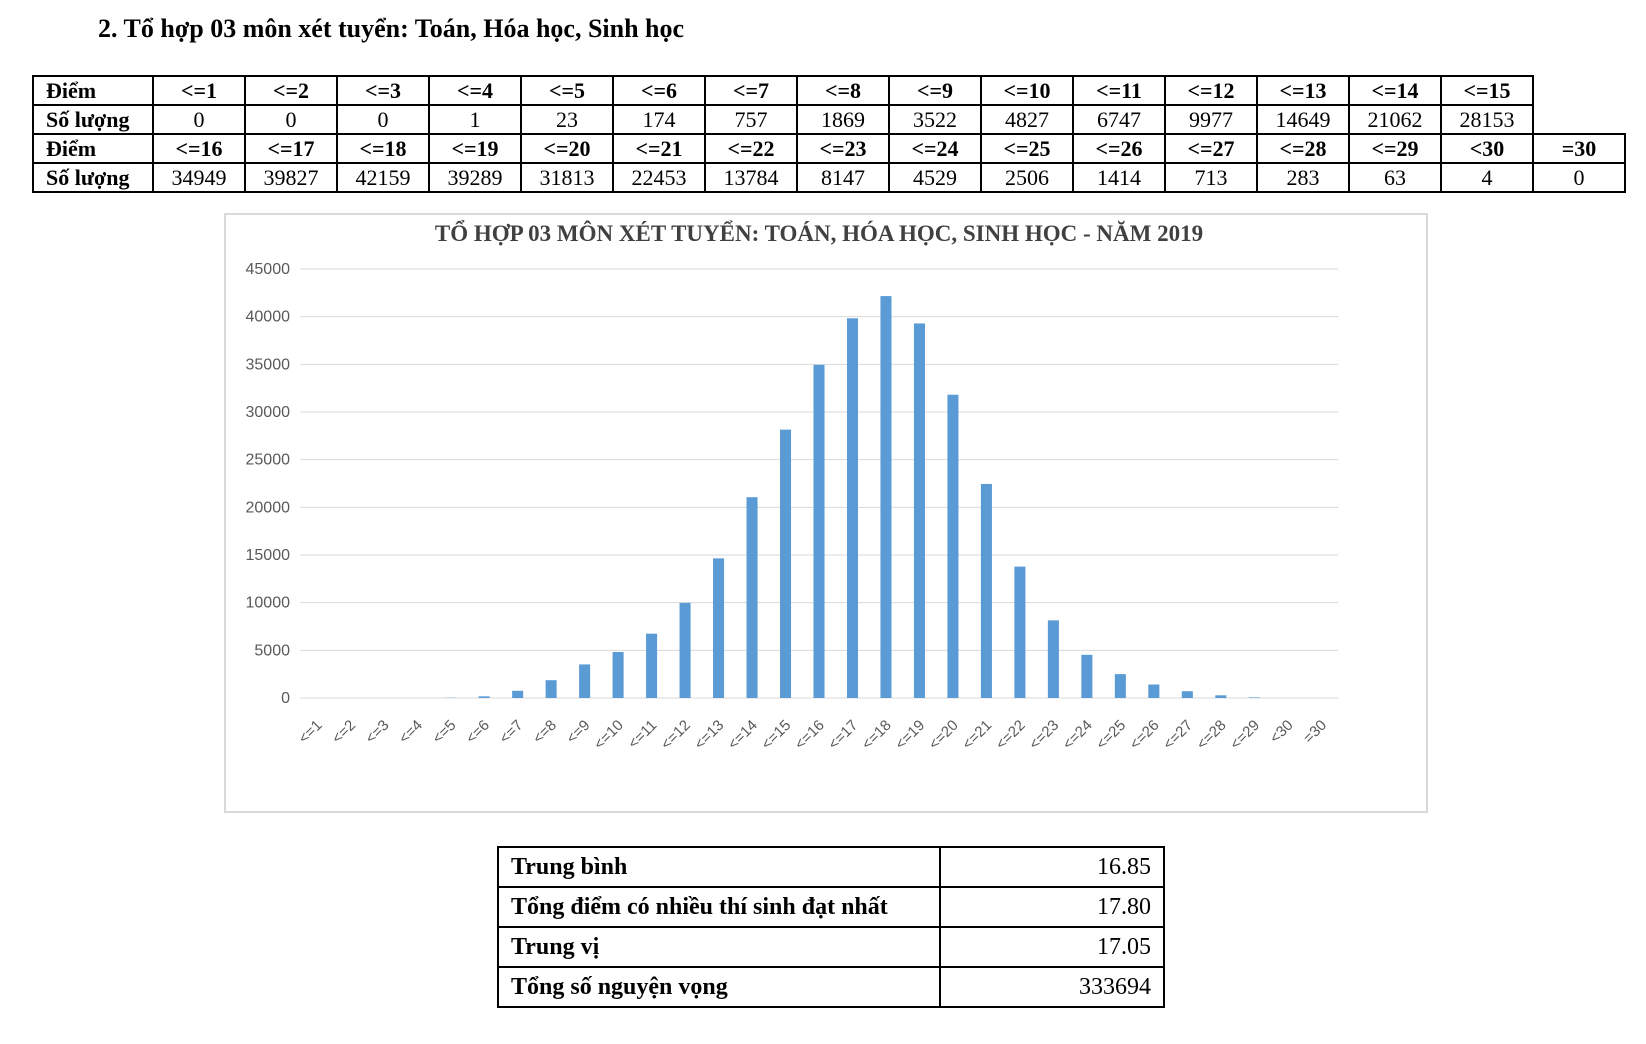 Image resolution: width=1646 pixels, height=1044 pixels. Describe the element at coordinates (935, 148) in the screenshot. I see `score-cell: <=24` at that location.